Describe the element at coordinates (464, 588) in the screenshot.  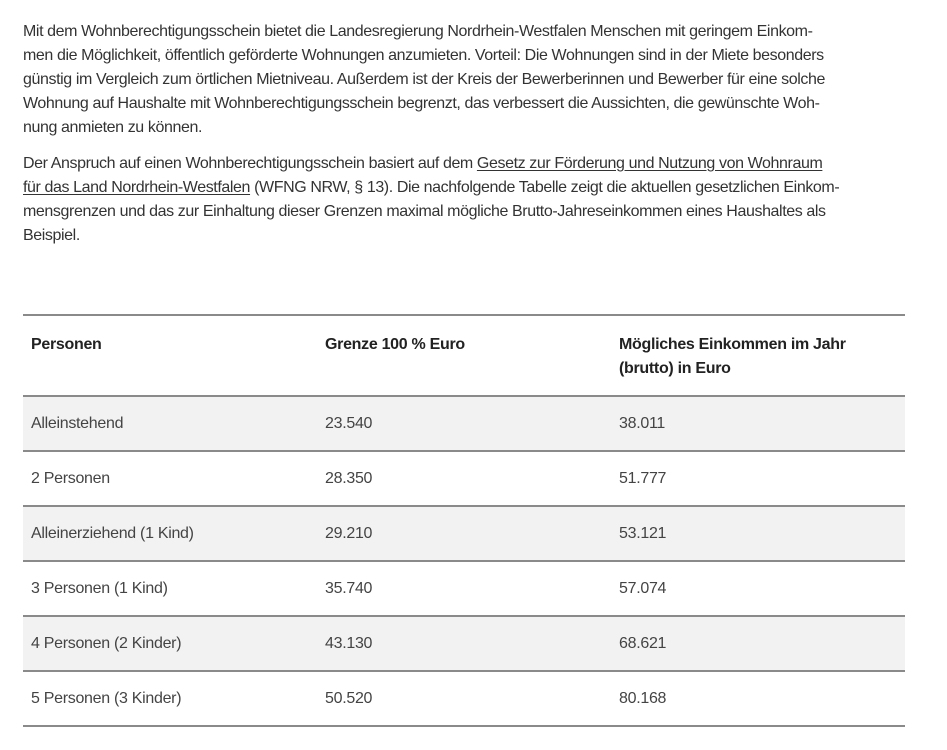
I see `table-row: 3 Personen (1 Kind) 35.740 57.074` at that location.